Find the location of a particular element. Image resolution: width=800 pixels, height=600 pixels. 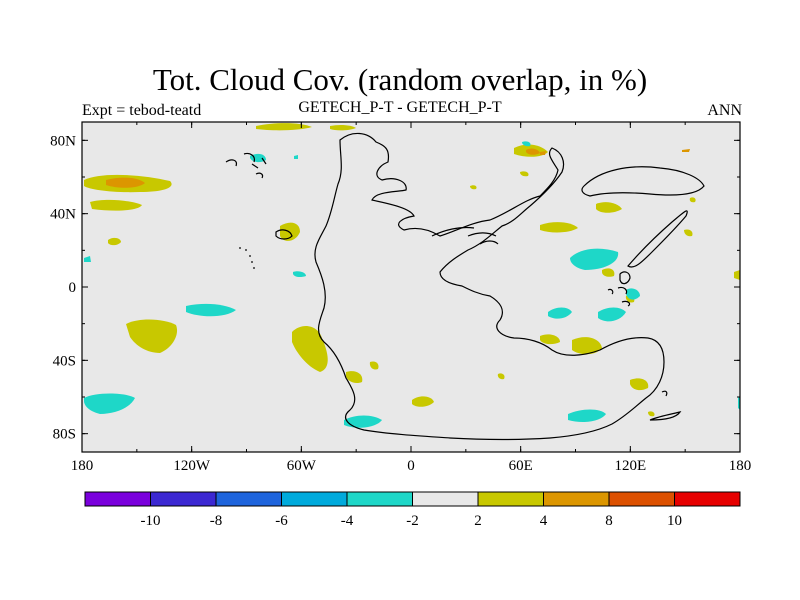

experiment-label: Expt = tebod-teatd is located at coordinates (142, 110).